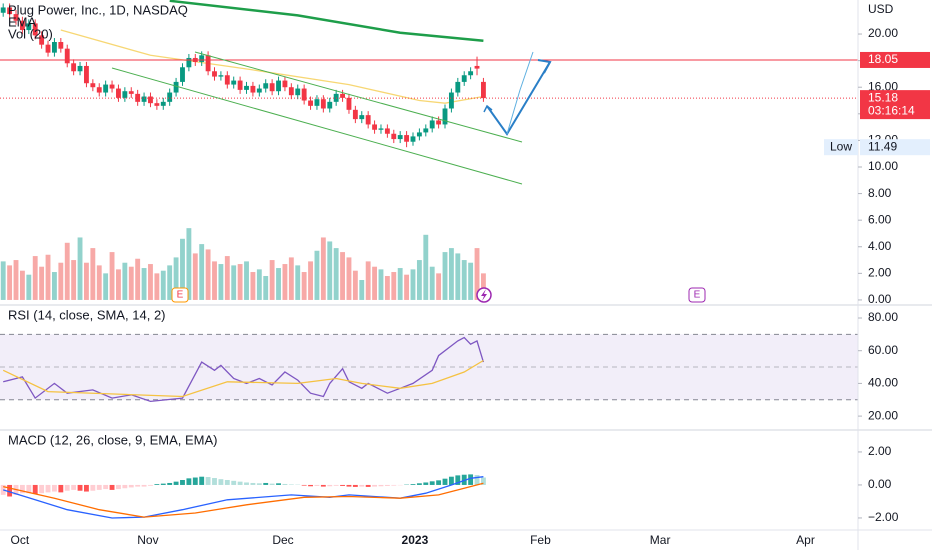  I want to click on y-tick-label: 8.00, so click(880, 193).